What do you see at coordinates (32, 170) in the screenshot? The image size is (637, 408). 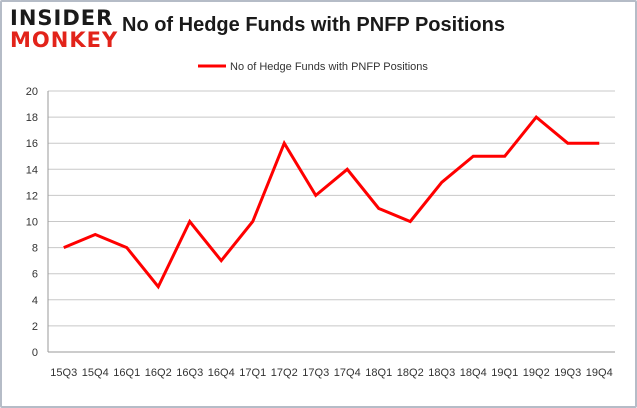 I see `y-tick-label: 14` at bounding box center [32, 170].